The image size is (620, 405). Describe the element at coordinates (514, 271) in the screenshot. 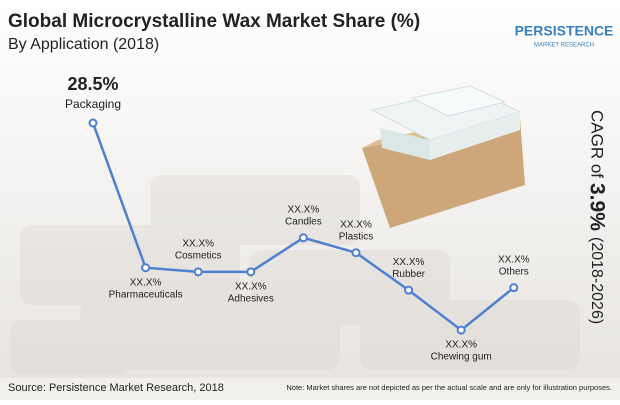

I see `category-label: Others` at that location.